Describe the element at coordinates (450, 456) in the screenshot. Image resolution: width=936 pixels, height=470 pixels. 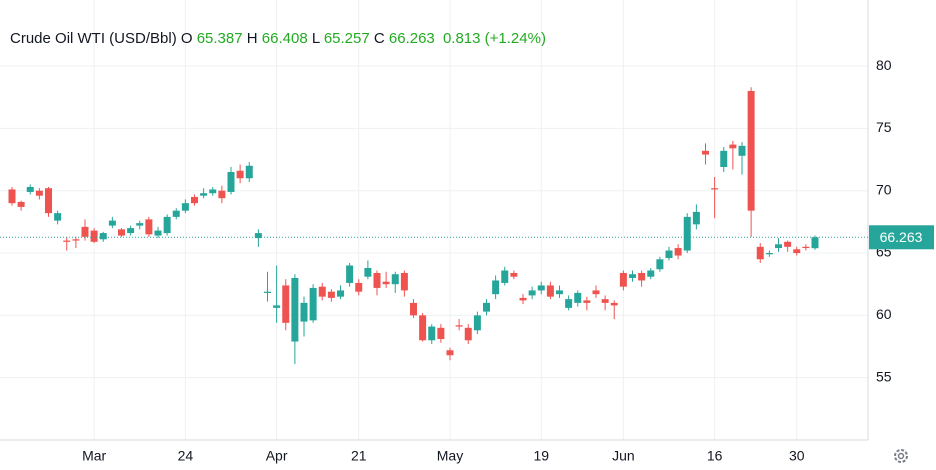
I see `x-tick-label: May` at that location.